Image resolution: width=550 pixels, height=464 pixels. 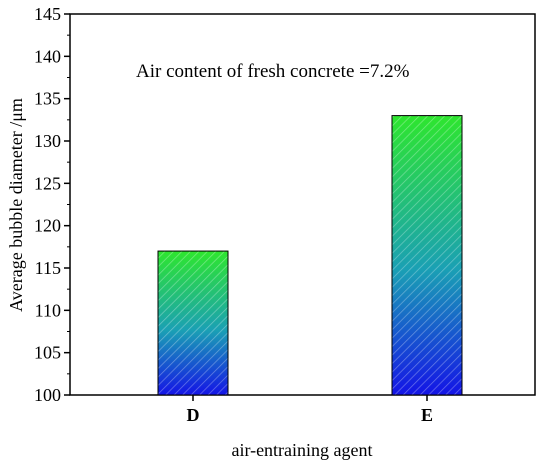 What do you see at coordinates (47, 99) in the screenshot?
I see `y-tick-label: 135` at bounding box center [47, 99].